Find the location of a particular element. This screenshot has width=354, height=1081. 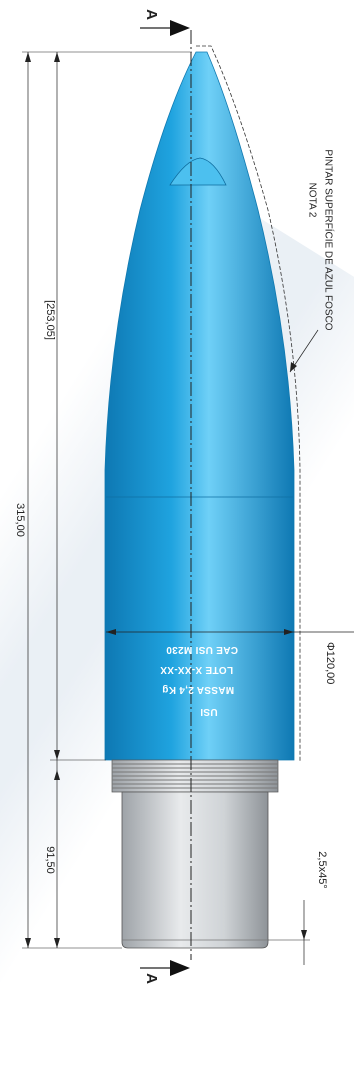

note-number: NOTA 2 is located at coordinates (312, 200).